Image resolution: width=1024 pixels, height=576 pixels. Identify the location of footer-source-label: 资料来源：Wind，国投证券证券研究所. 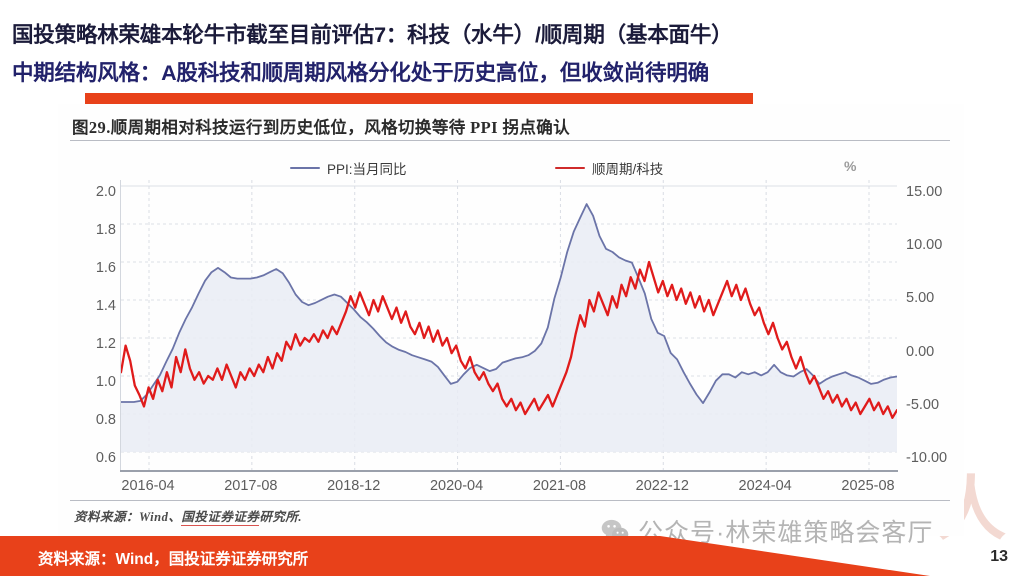
(173, 559).